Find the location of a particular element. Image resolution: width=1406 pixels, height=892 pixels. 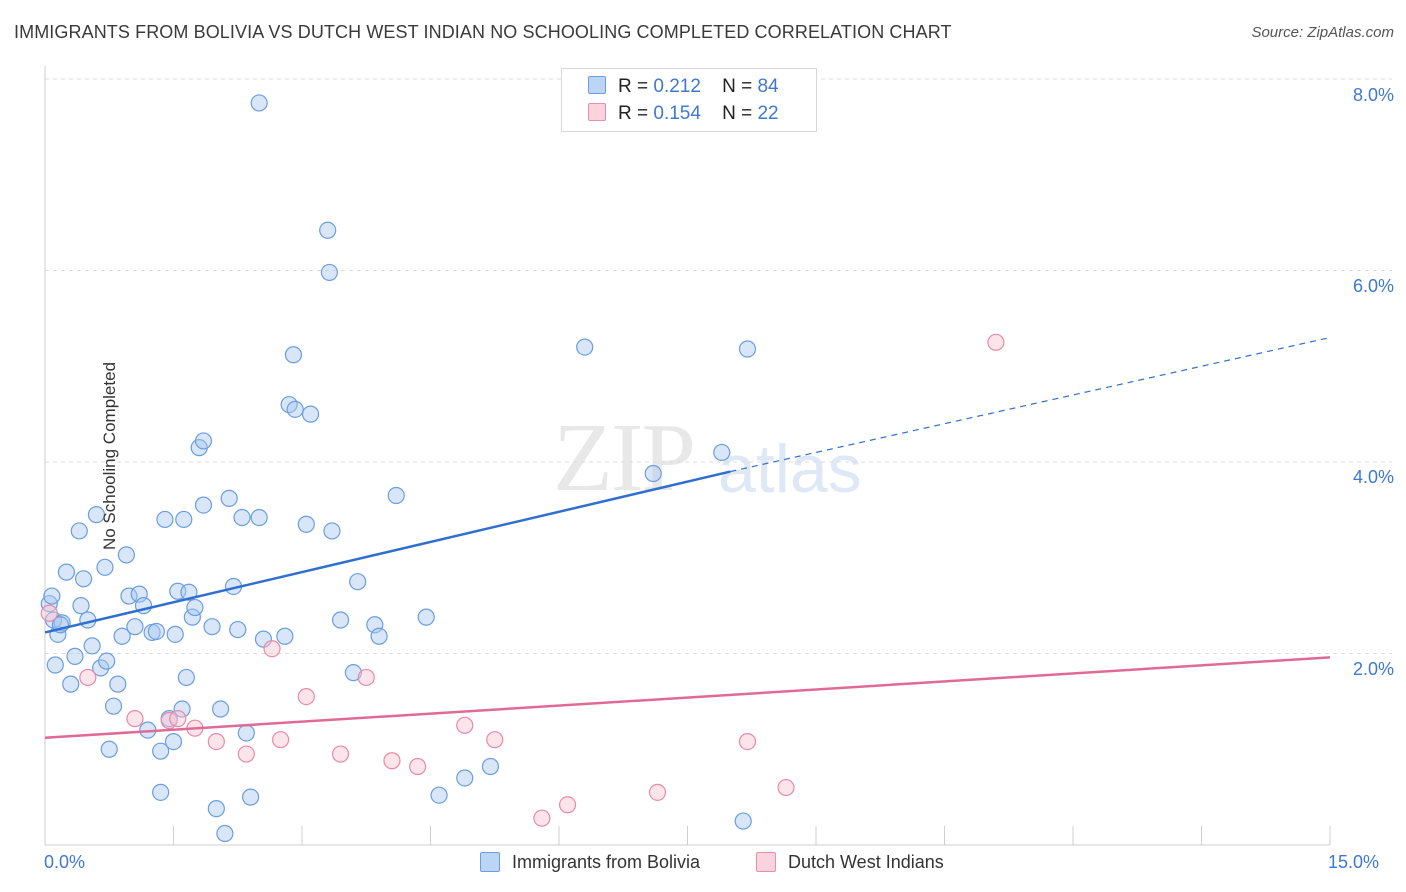

x-tick-label: 0.0% is located at coordinates (65, 862).